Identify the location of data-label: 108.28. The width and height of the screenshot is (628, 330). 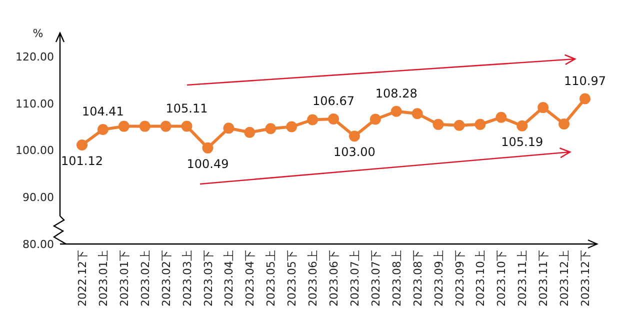
(396, 93).